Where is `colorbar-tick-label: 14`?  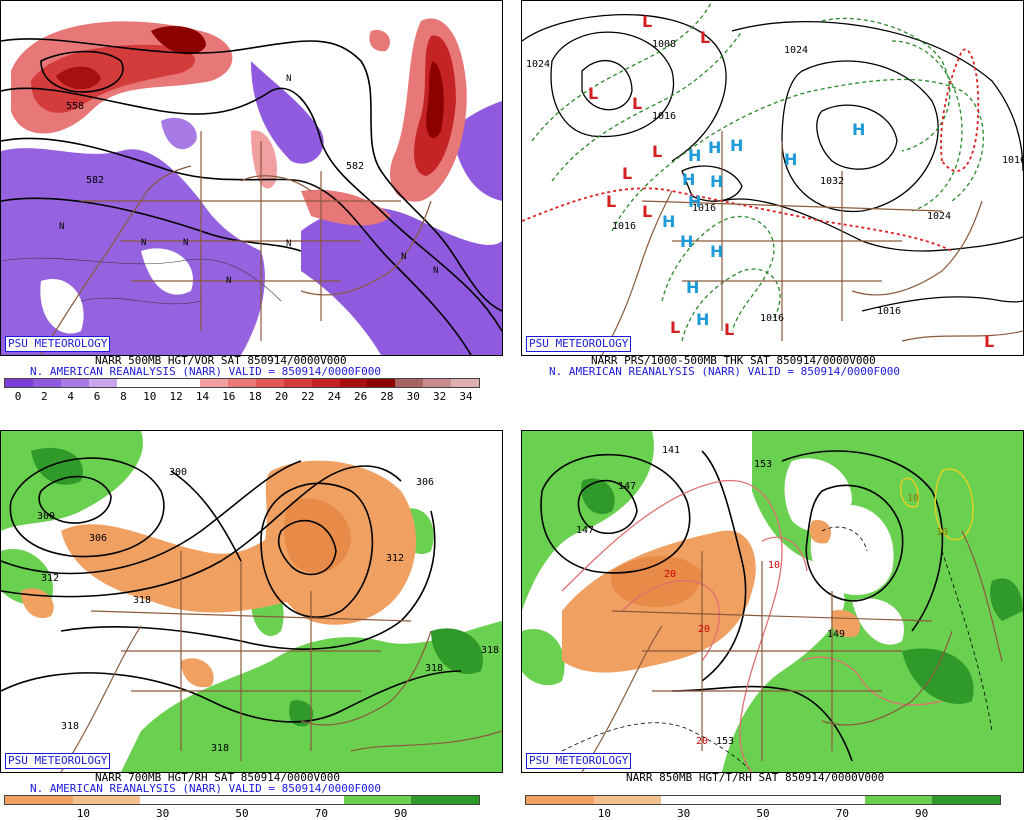 colorbar-tick-label: 14 is located at coordinates (202, 396).